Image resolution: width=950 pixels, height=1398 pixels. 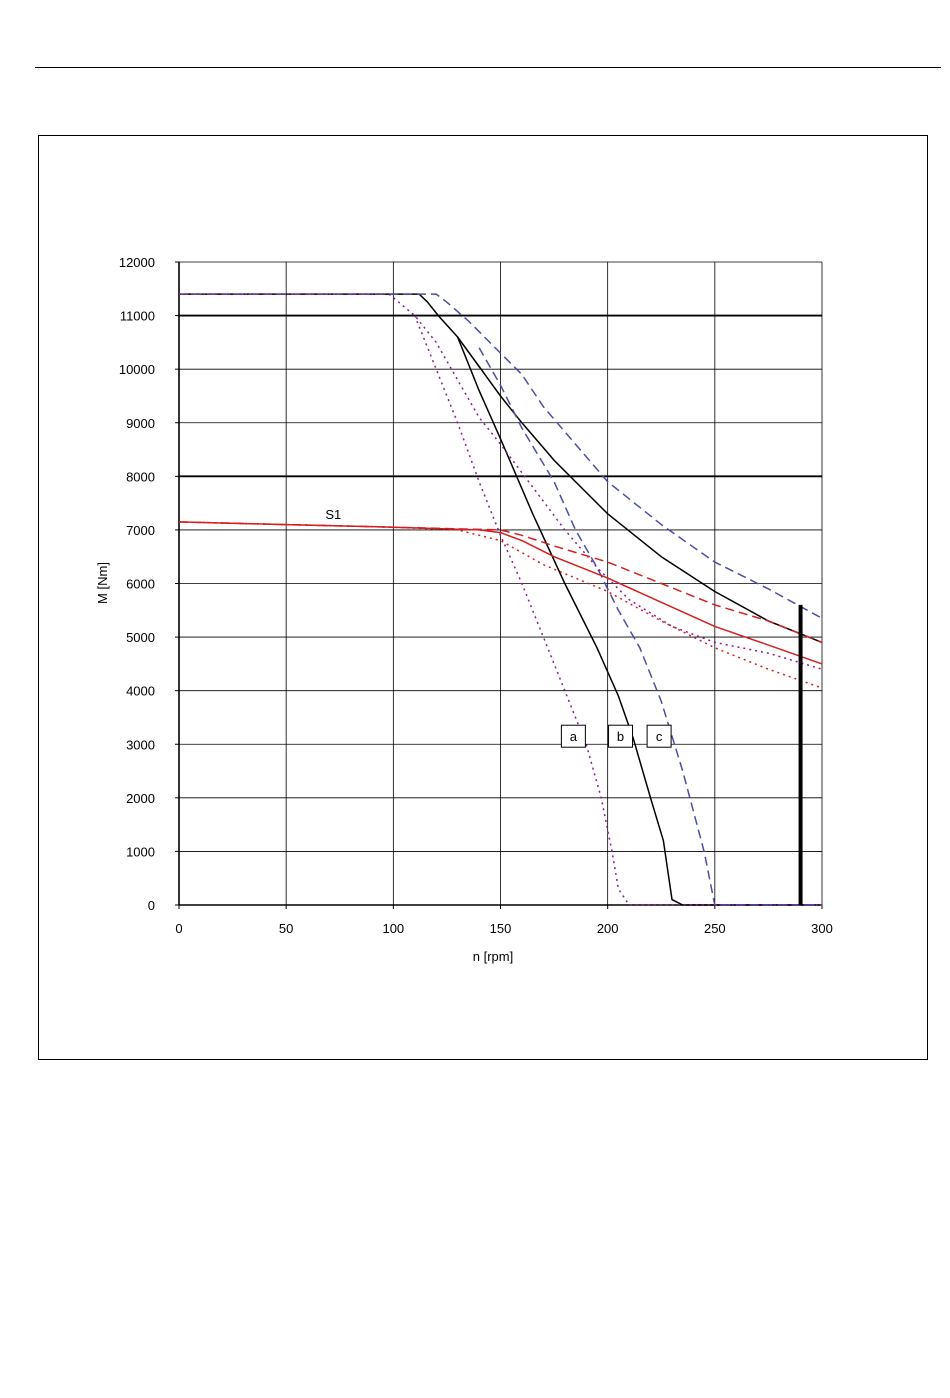 What do you see at coordinates (822, 928) in the screenshot?
I see `x-tick-label: 300` at bounding box center [822, 928].